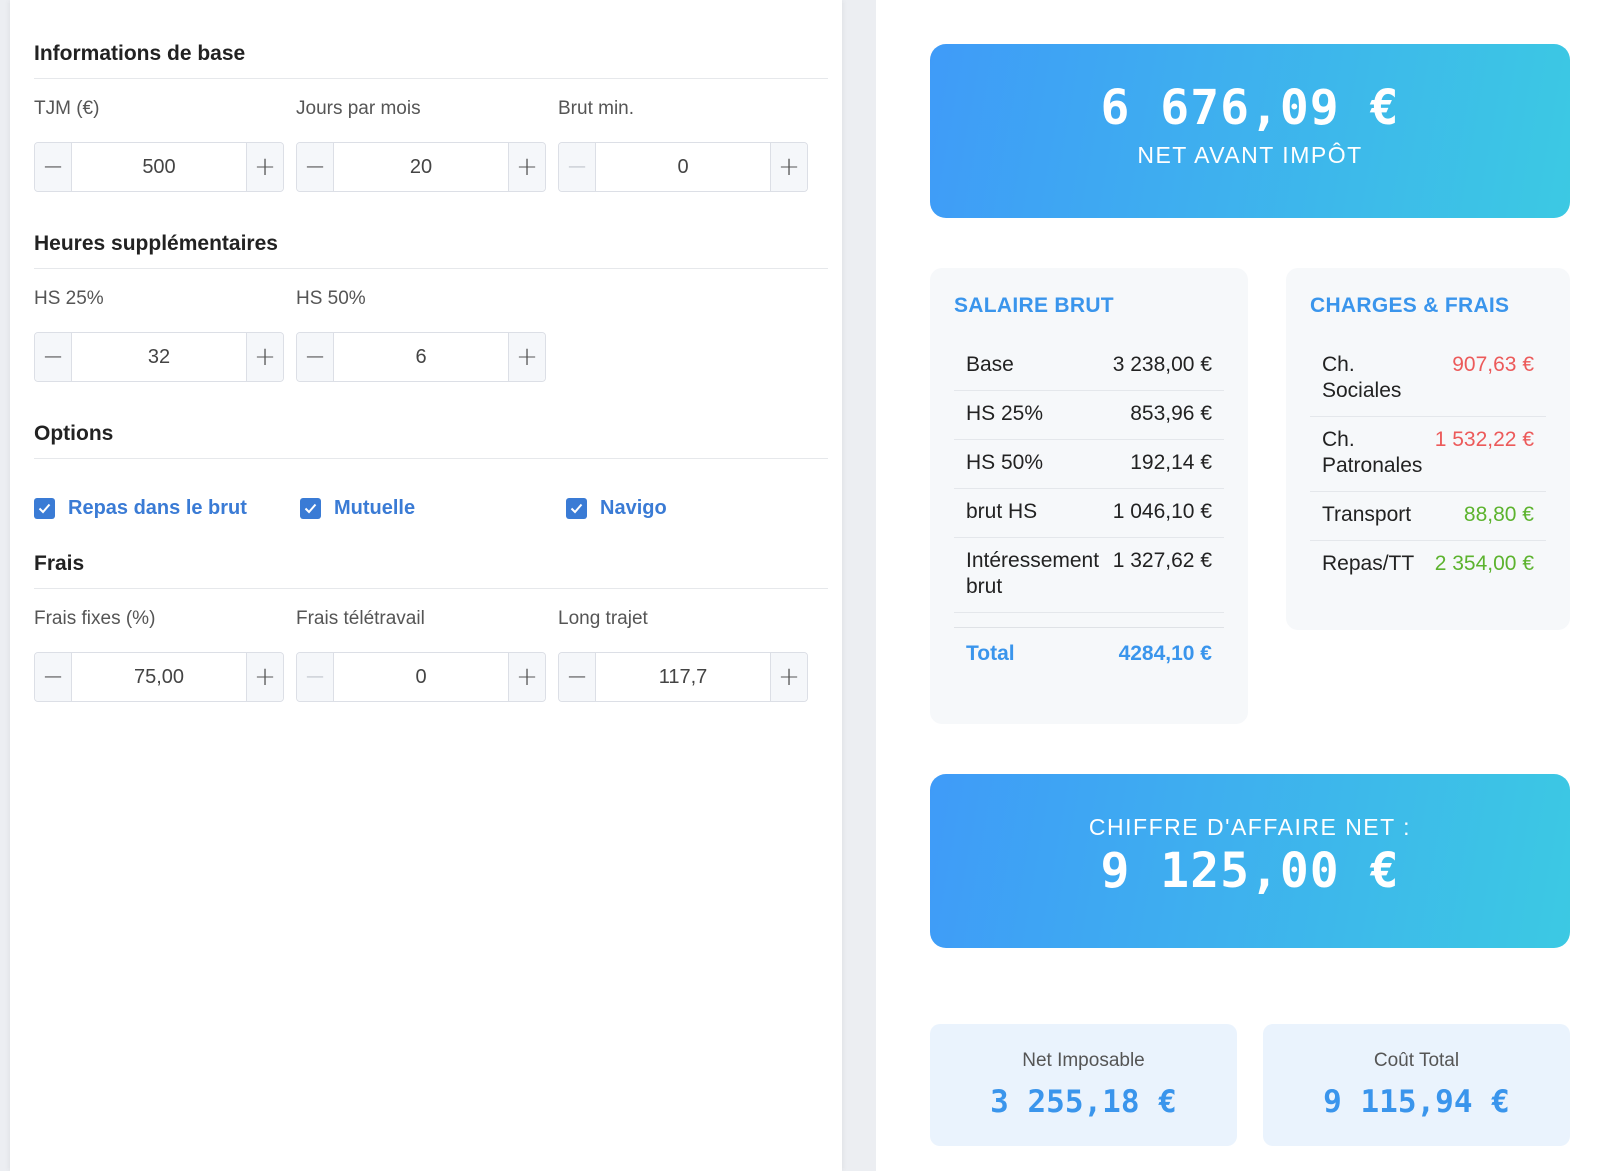 This screenshot has width=1600, height=1171. I want to click on tjm-input: 500, so click(159, 166).